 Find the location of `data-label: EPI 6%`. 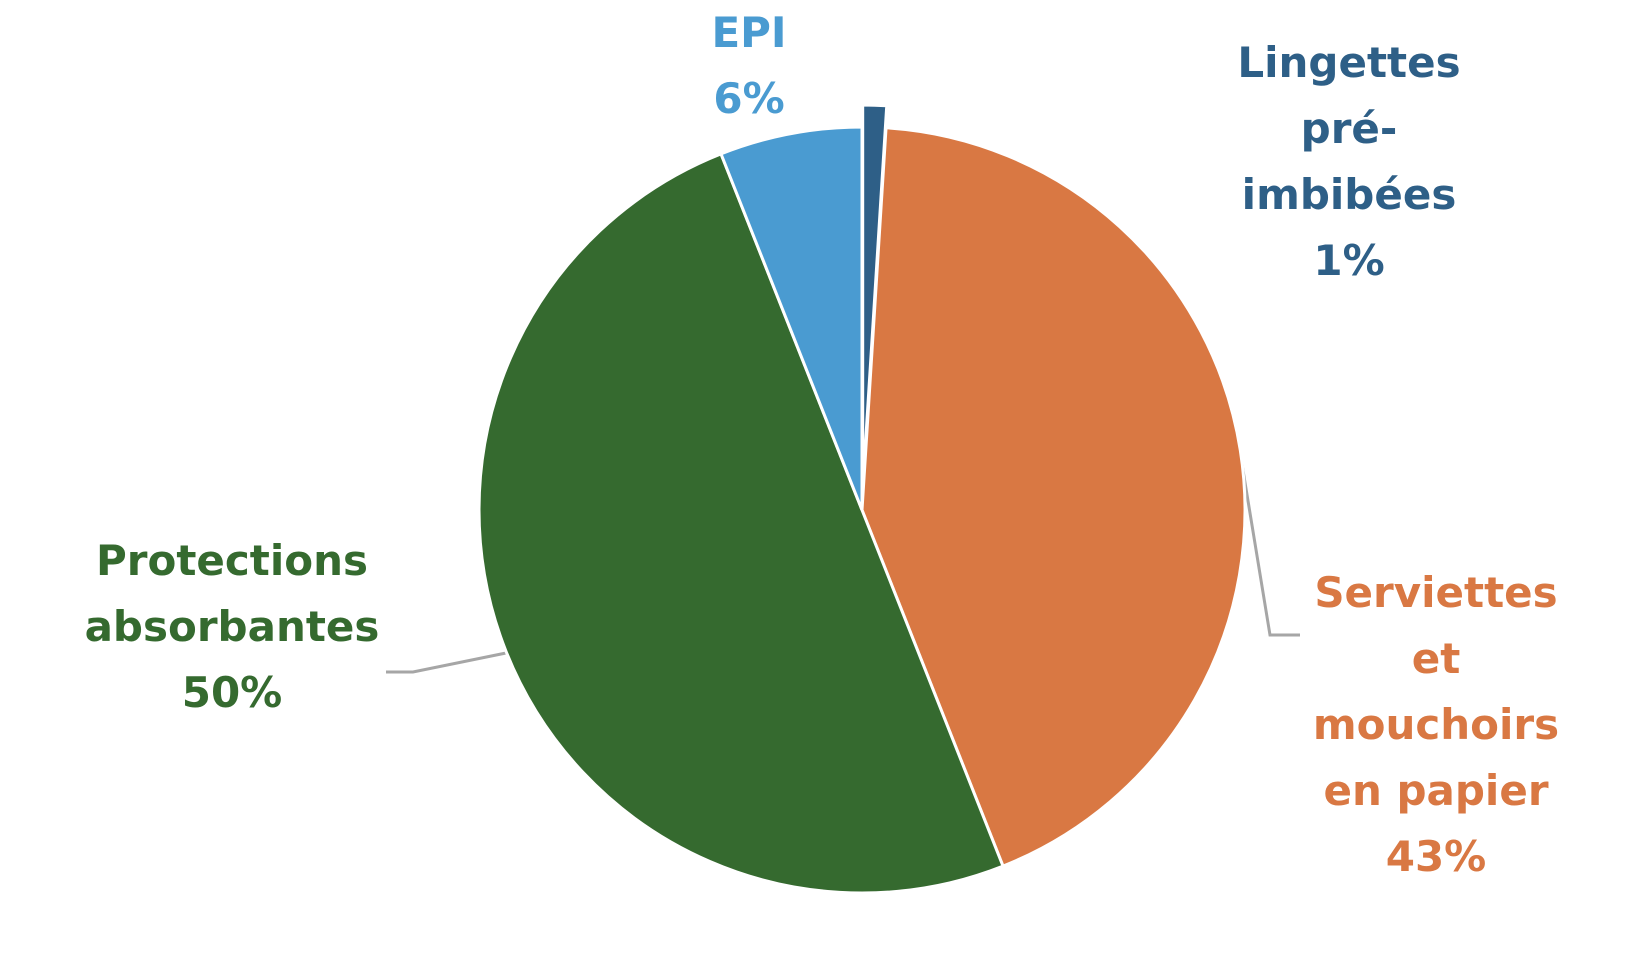

data-label: EPI 6% is located at coordinates (749, 66).